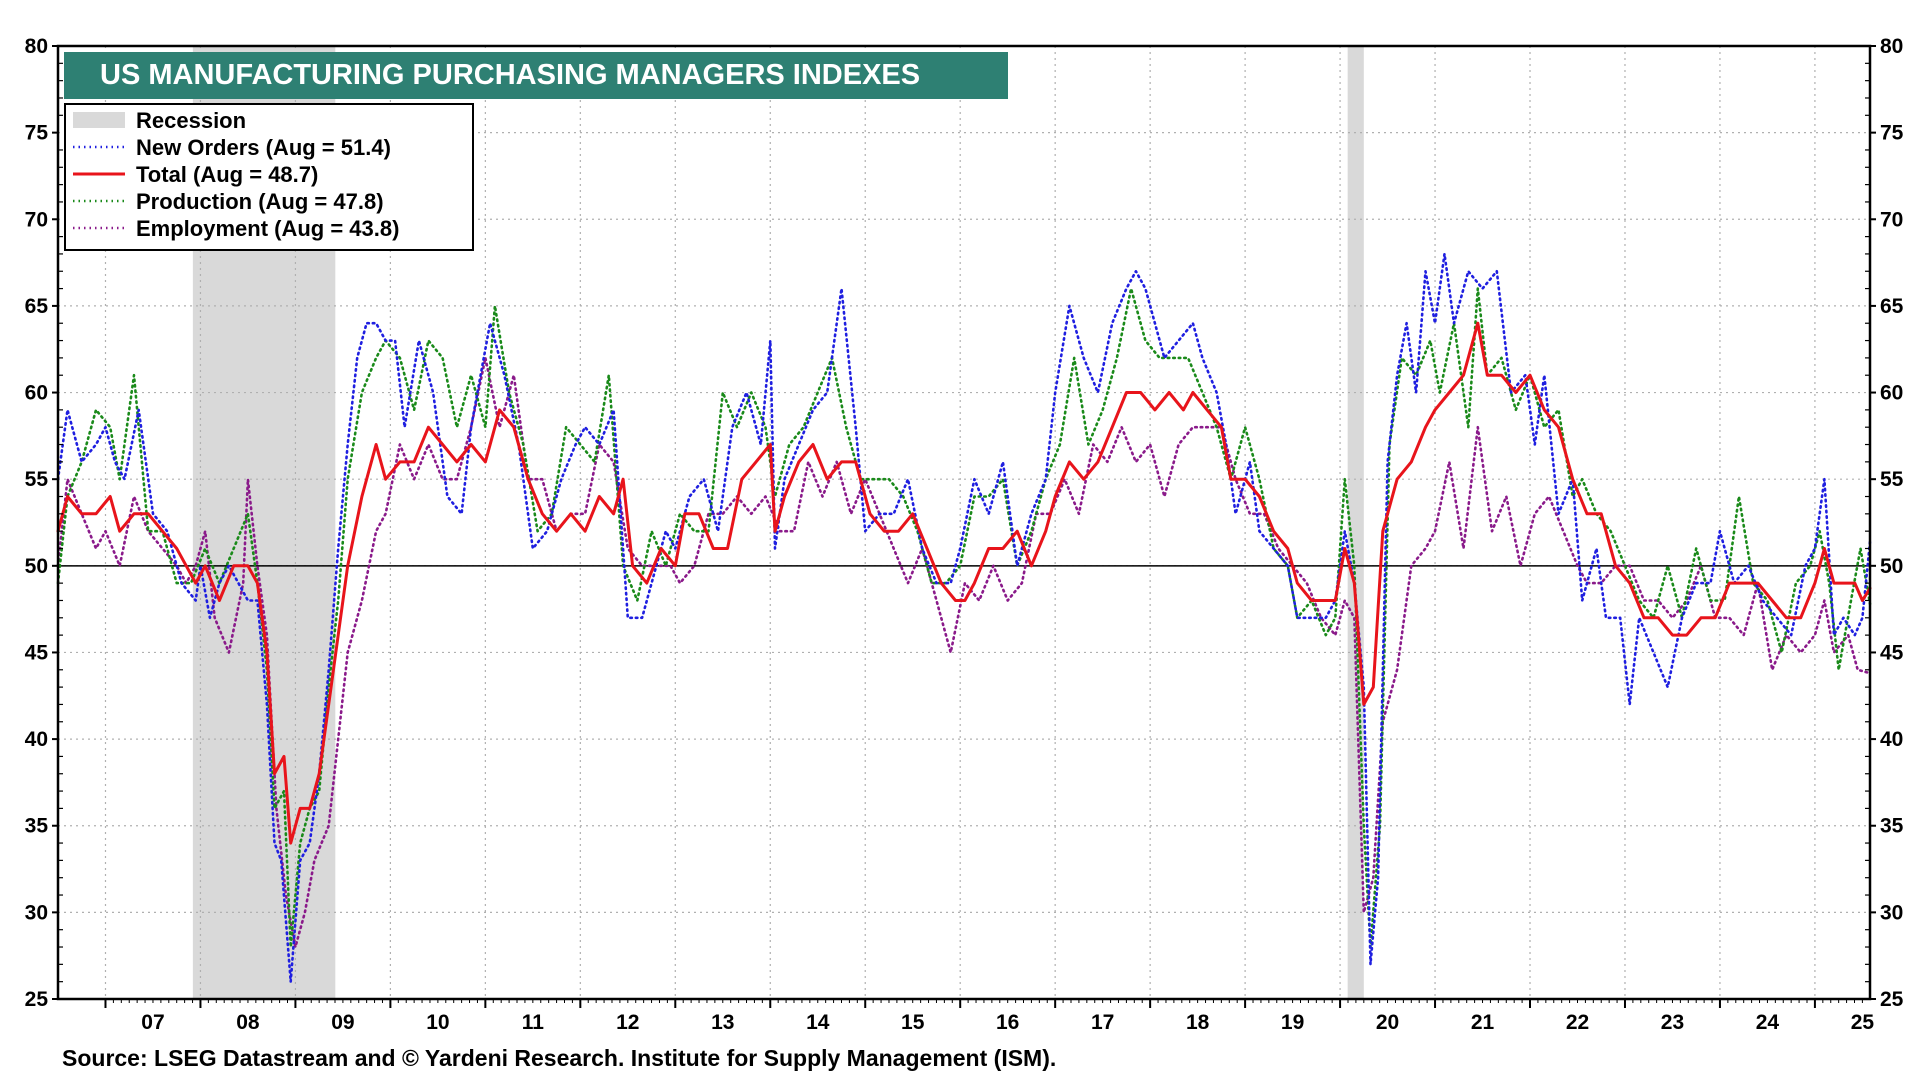  Describe the element at coordinates (191, 120) in the screenshot. I see `legend-recession-label: Recession` at that location.